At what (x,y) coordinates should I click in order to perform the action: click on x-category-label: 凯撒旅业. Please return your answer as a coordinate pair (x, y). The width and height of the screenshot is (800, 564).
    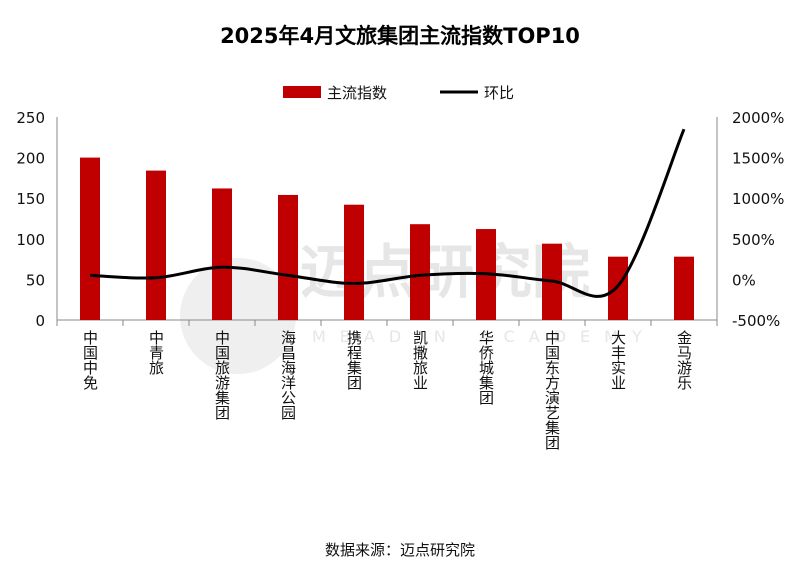
    Looking at the image, I should click on (420, 360).